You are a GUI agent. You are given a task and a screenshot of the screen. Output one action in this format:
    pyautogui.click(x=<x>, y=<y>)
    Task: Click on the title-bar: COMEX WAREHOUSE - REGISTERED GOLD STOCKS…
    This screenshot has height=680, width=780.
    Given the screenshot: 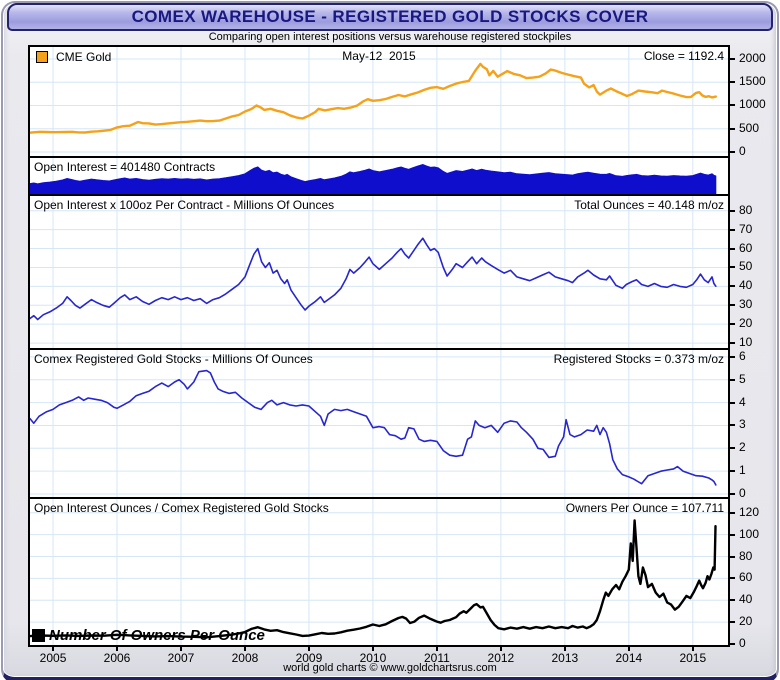 What is the action you would take?
    pyautogui.click(x=390, y=17)
    